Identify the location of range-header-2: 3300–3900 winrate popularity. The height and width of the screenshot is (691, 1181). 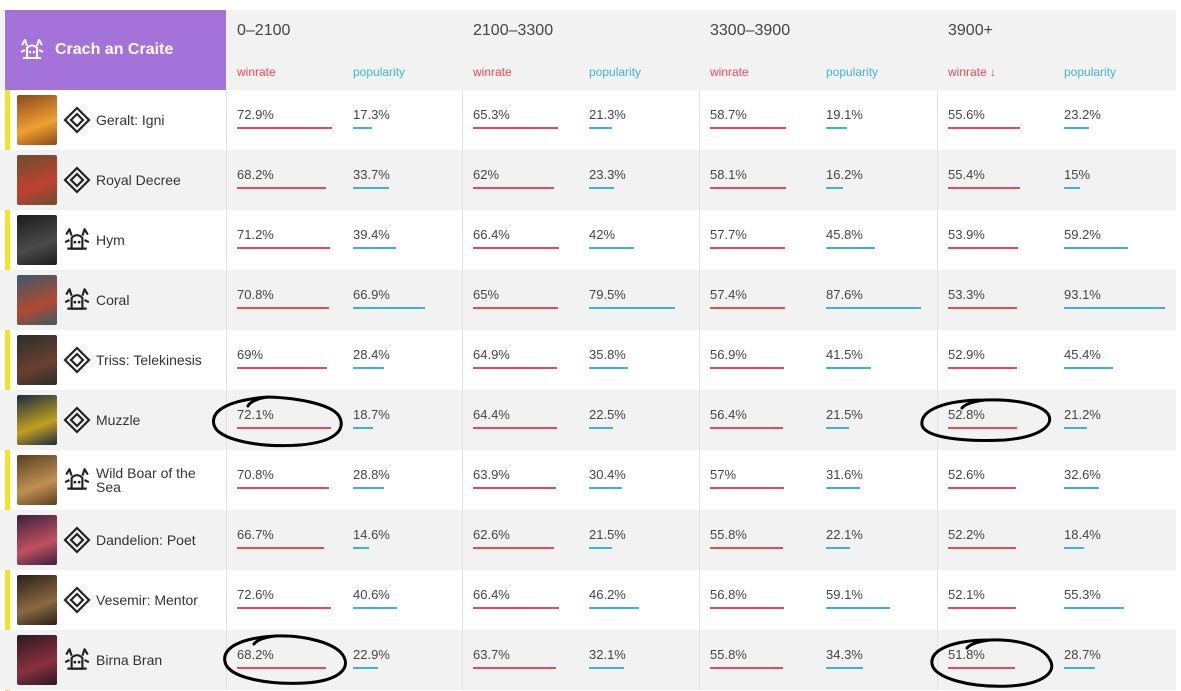
(819, 50).